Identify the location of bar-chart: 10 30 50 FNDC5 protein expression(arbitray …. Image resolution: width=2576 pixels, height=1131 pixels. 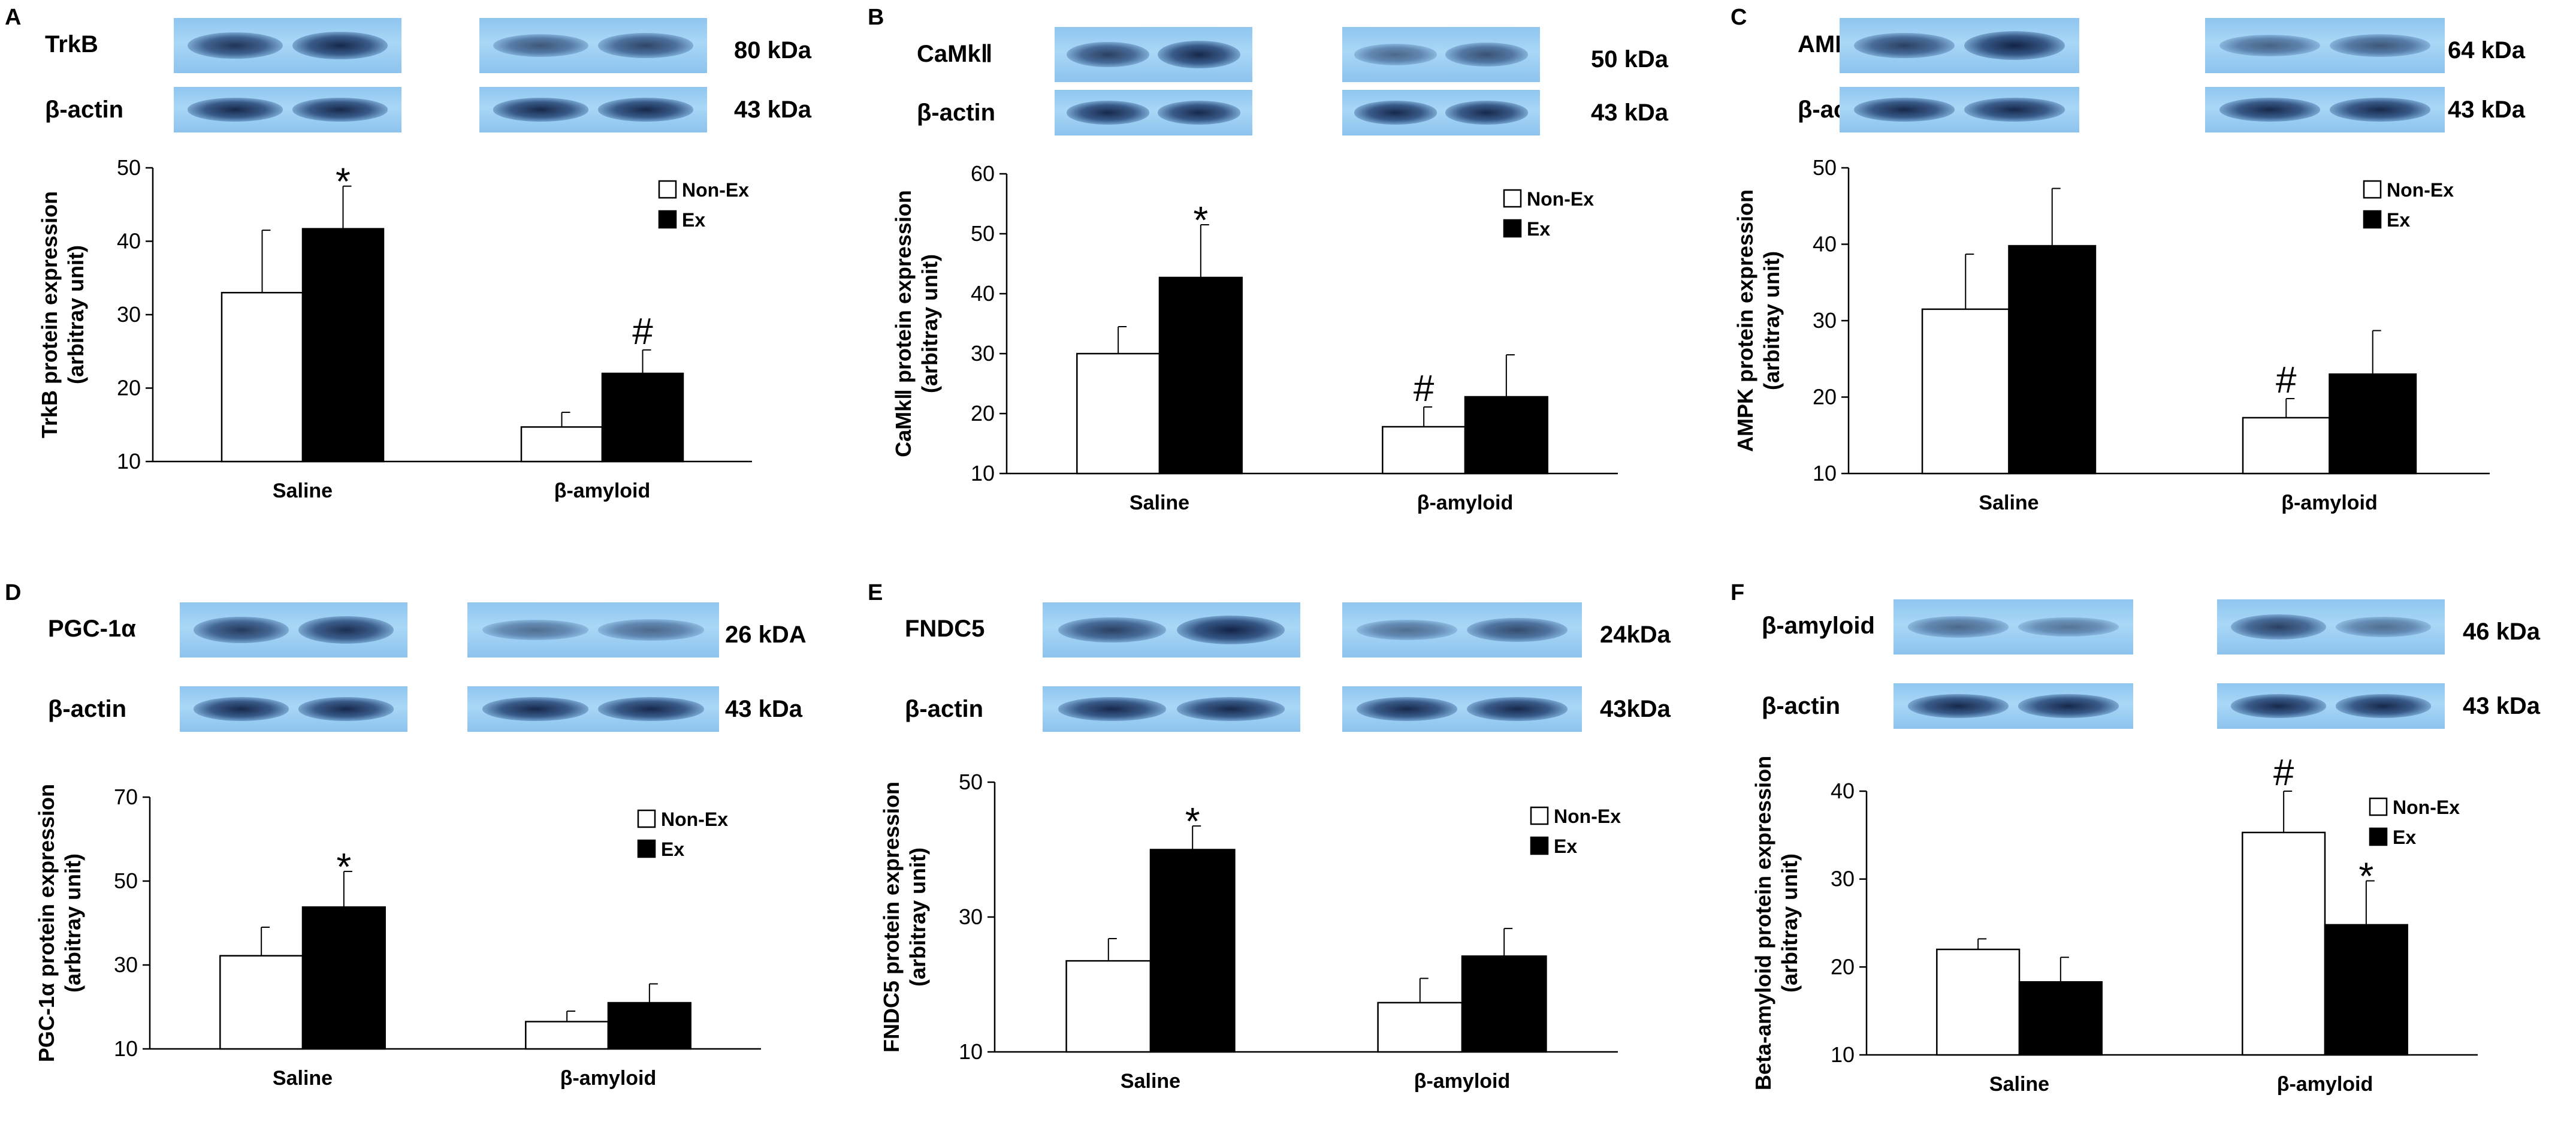
(1250, 932).